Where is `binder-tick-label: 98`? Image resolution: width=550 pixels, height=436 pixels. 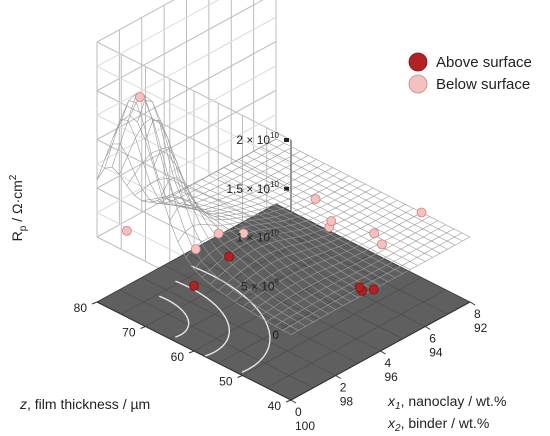 binder-tick-label: 98 is located at coordinates (347, 402).